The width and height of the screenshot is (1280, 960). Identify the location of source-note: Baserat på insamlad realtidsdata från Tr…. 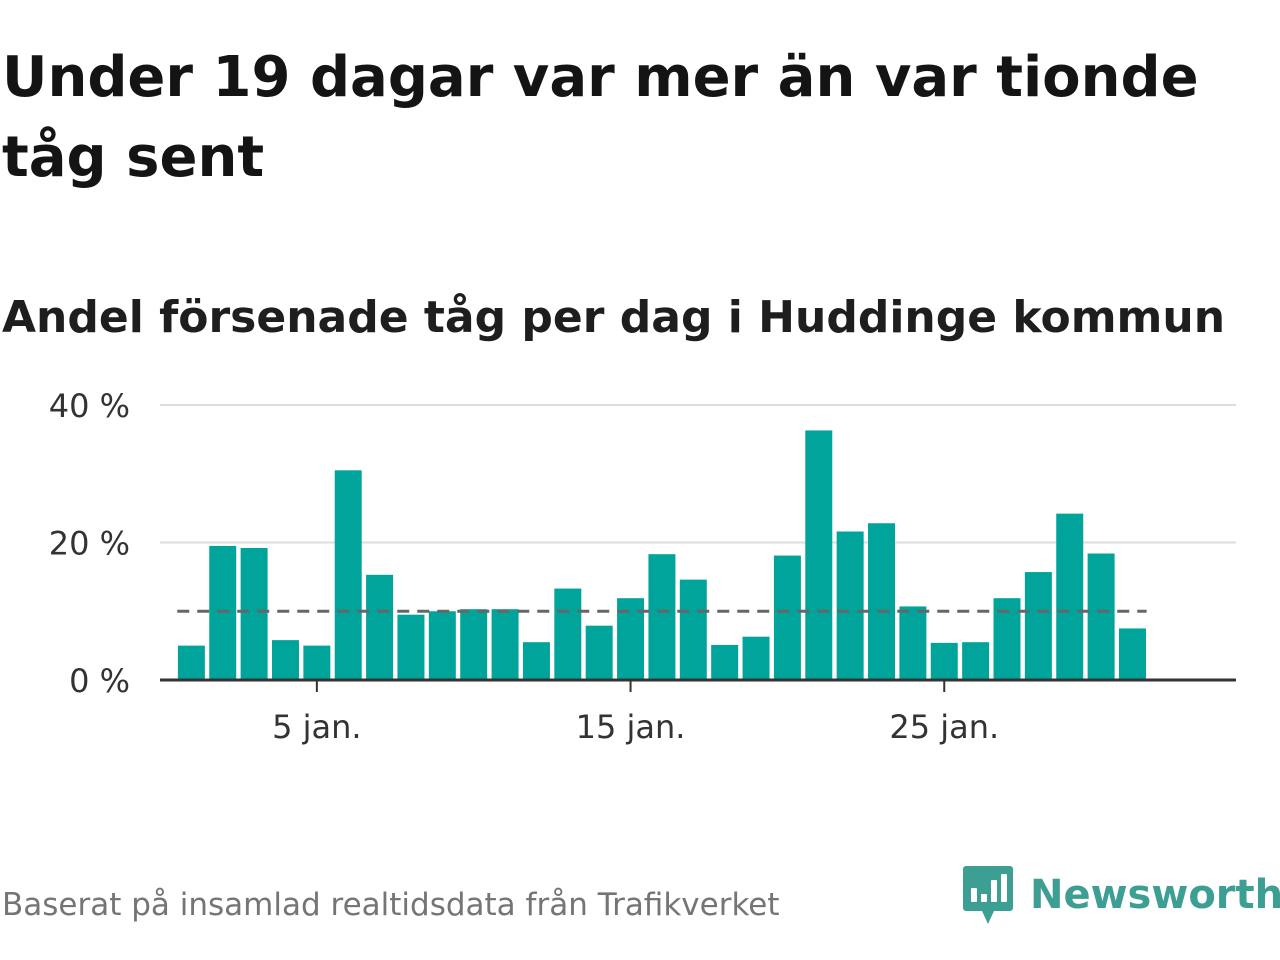
(391, 905).